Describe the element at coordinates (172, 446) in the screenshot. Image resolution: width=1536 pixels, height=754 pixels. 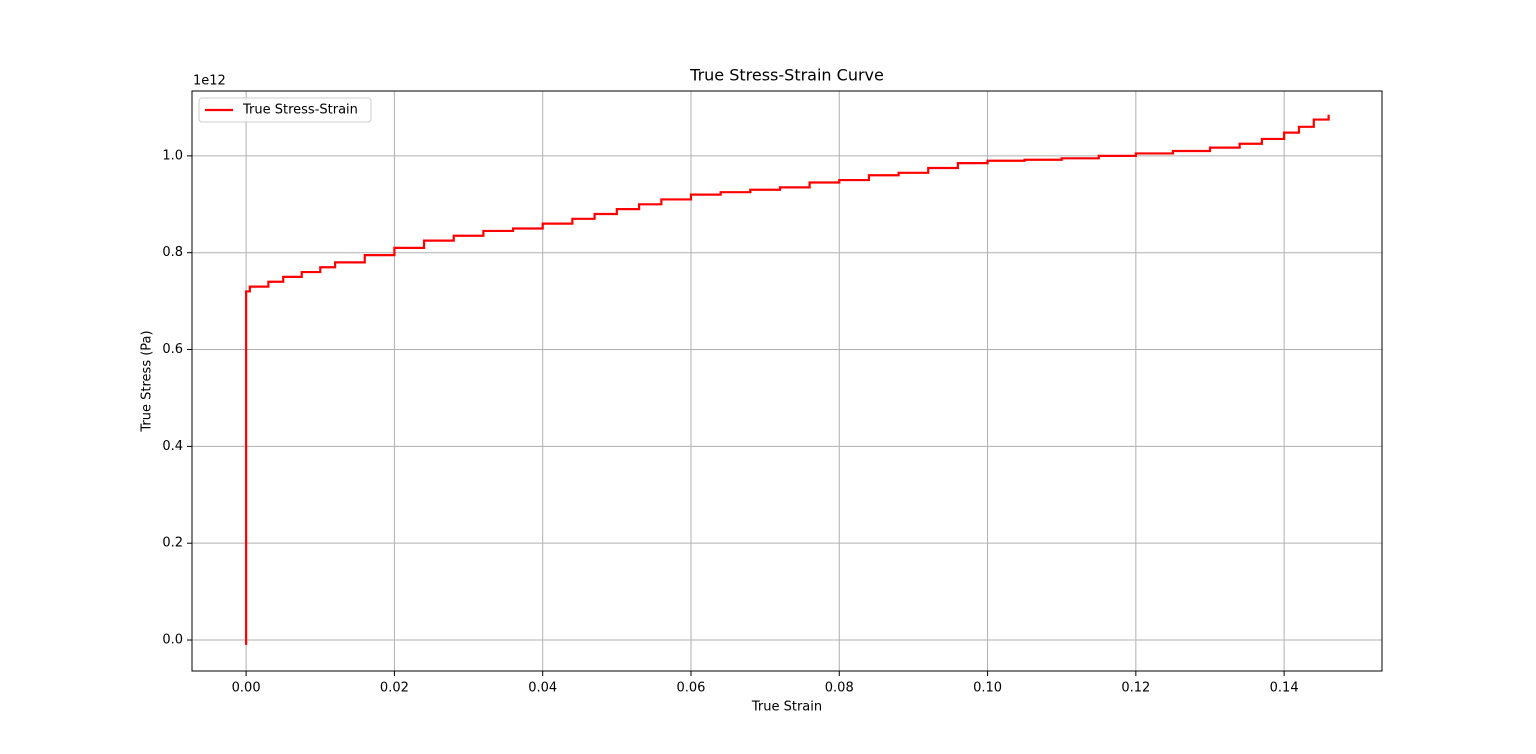
I see `y-tick-label: 0.4` at that location.